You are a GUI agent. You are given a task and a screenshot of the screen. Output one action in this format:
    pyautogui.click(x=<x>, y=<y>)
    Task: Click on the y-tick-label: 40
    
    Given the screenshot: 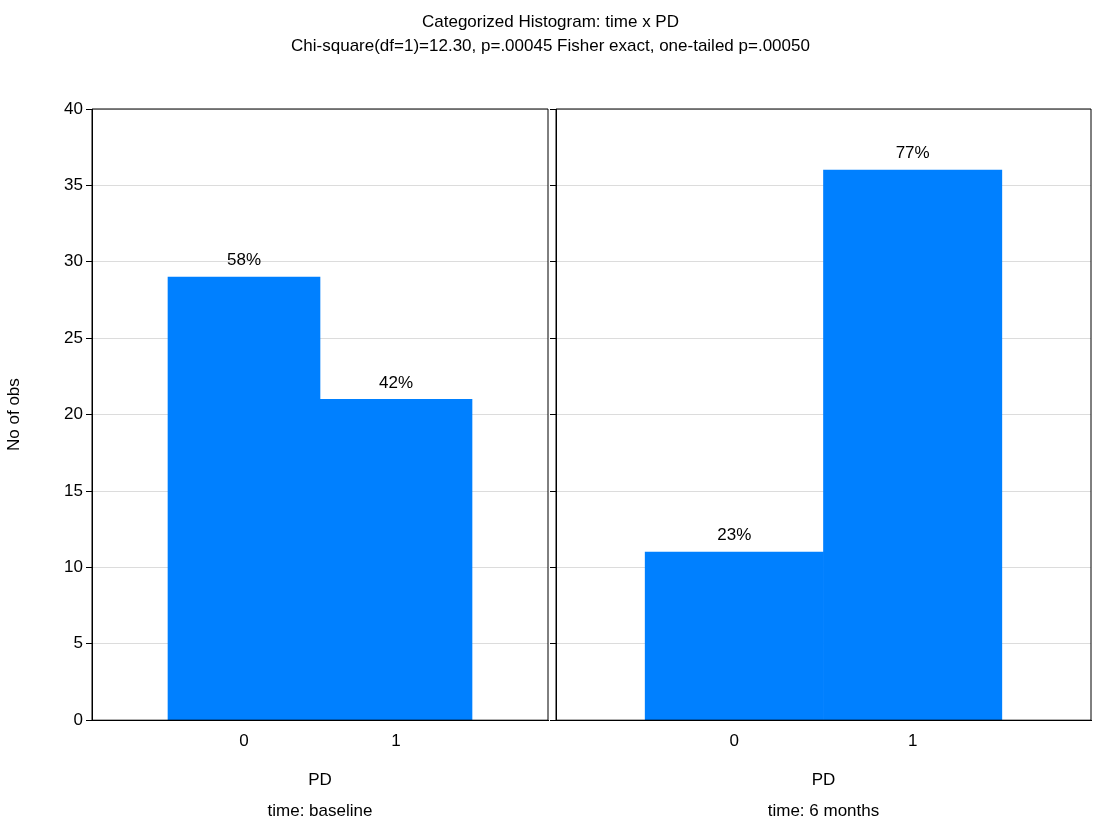 What is the action you would take?
    pyautogui.click(x=73, y=108)
    